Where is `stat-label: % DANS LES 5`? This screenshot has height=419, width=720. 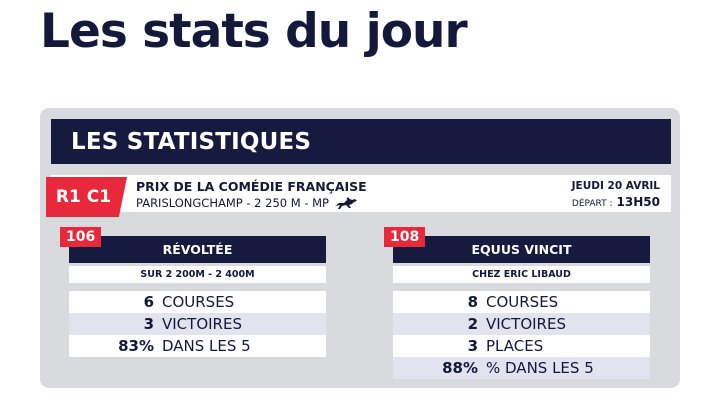 stat-label: % DANS LES 5 is located at coordinates (540, 368).